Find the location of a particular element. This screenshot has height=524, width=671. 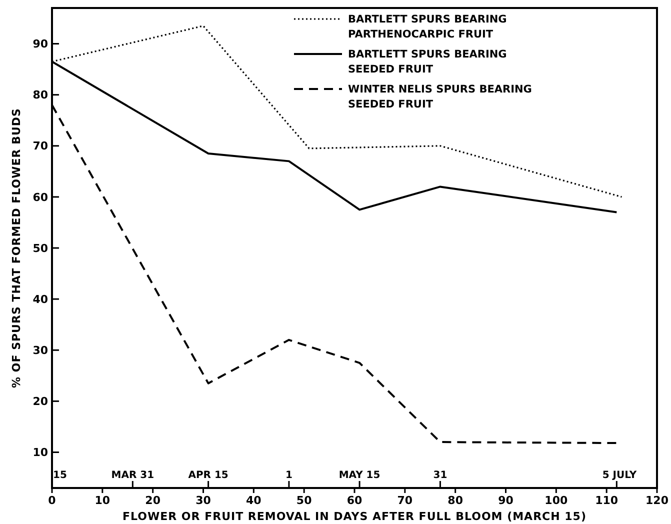

x2-tick-label: 15 is located at coordinates (60, 475).